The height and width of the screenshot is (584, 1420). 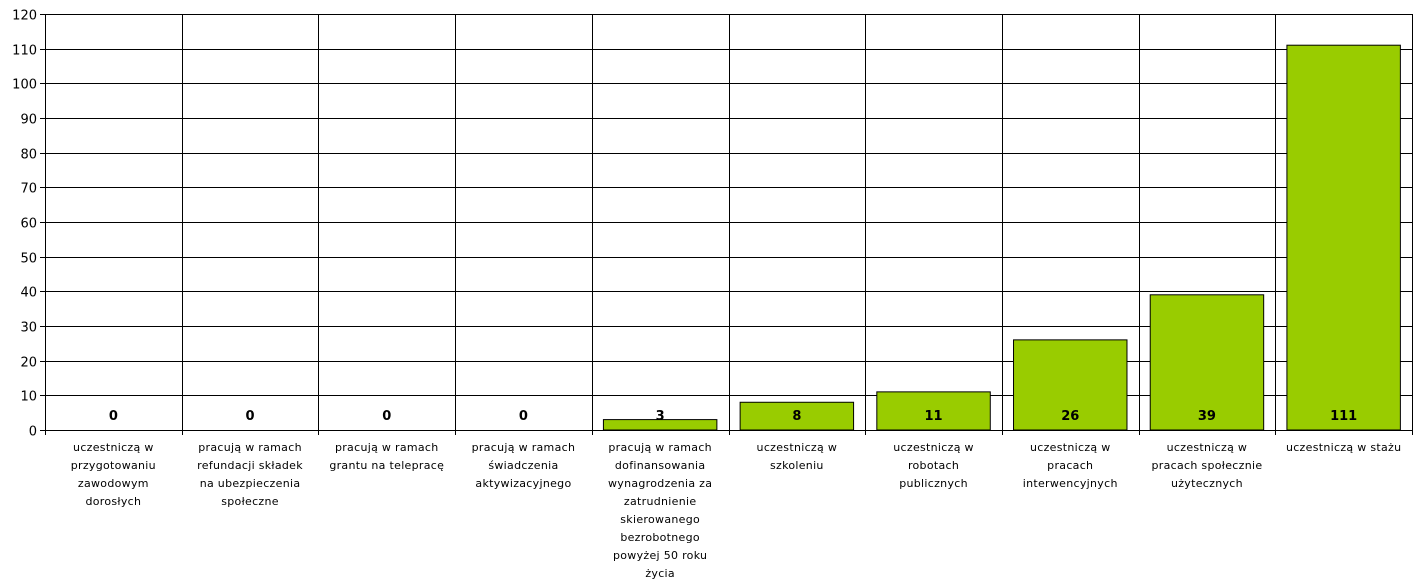 What do you see at coordinates (250, 501) in the screenshot?
I see `x-category-label-line: społeczne` at bounding box center [250, 501].